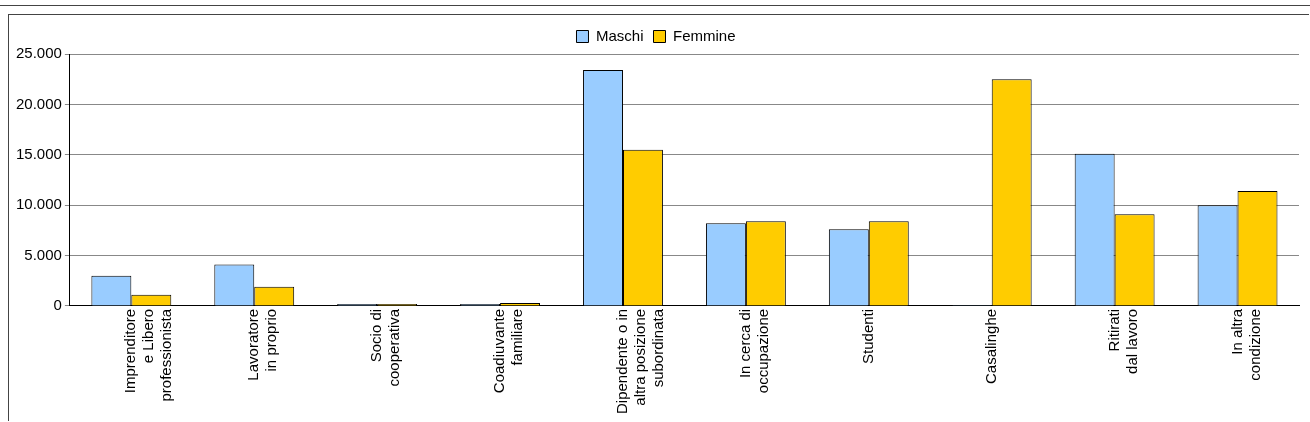 The height and width of the screenshot is (422, 1310). What do you see at coordinates (57, 305) in the screenshot?
I see `y-tick-label: 0` at bounding box center [57, 305].